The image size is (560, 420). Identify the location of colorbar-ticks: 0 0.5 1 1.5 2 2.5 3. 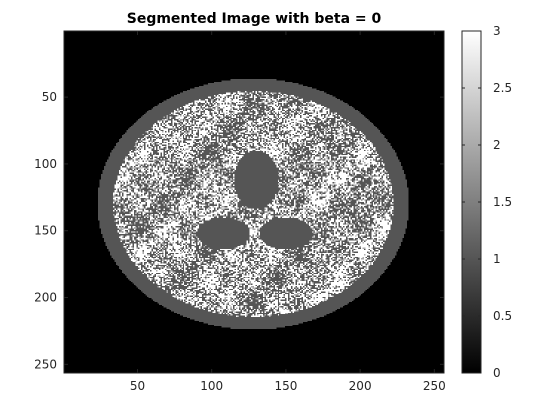
(487, 202).